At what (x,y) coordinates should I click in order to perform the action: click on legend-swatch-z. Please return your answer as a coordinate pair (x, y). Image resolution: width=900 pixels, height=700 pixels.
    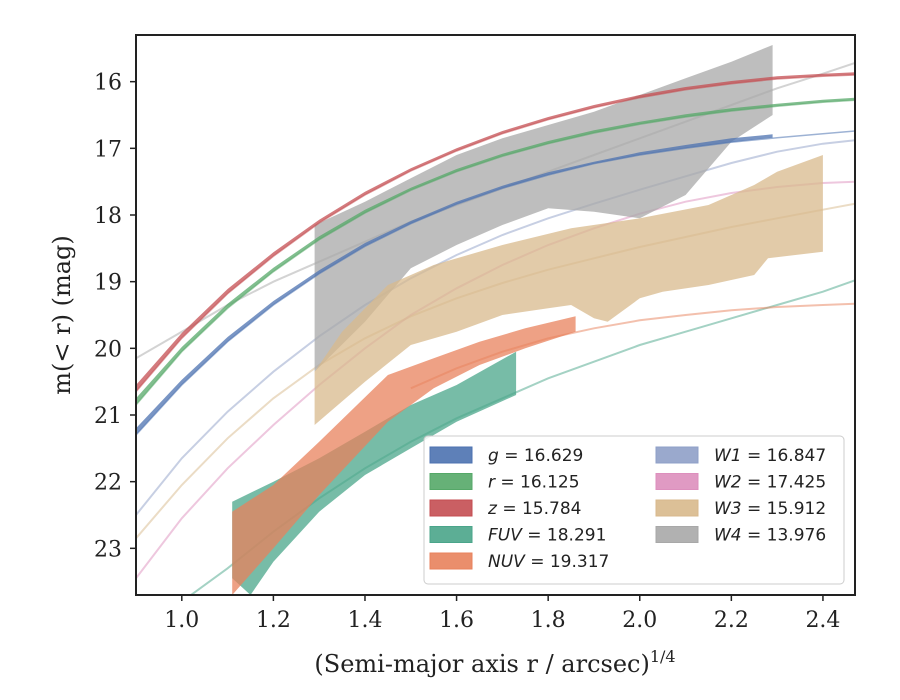
    Looking at the image, I should click on (451, 508).